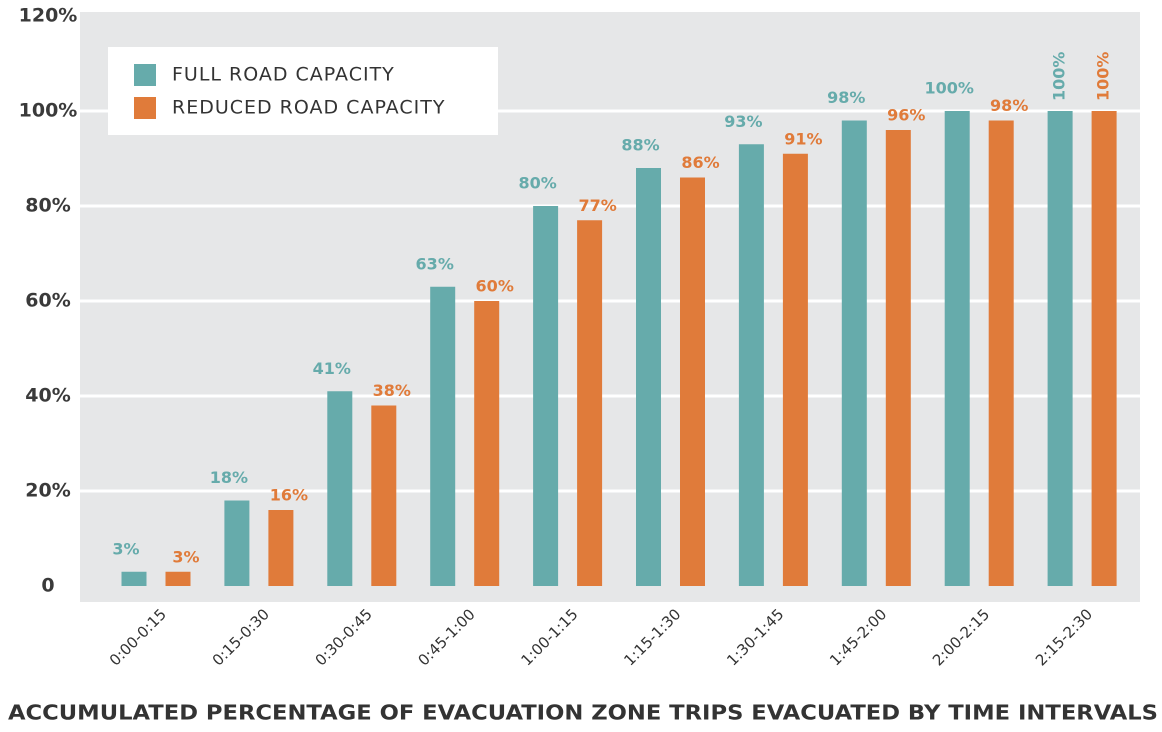  Describe the element at coordinates (47, 586) in the screenshot. I see `y-tick-label: 0` at that location.